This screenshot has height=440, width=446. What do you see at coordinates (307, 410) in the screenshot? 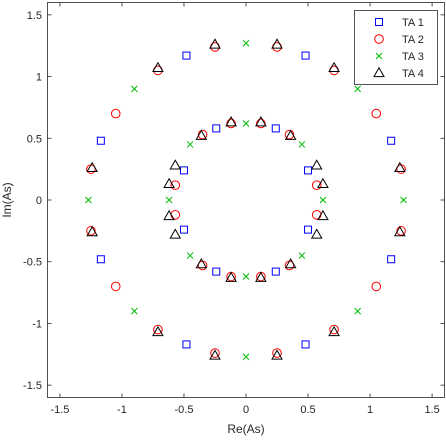
I see `x-tick-label: 0.5` at bounding box center [307, 410].